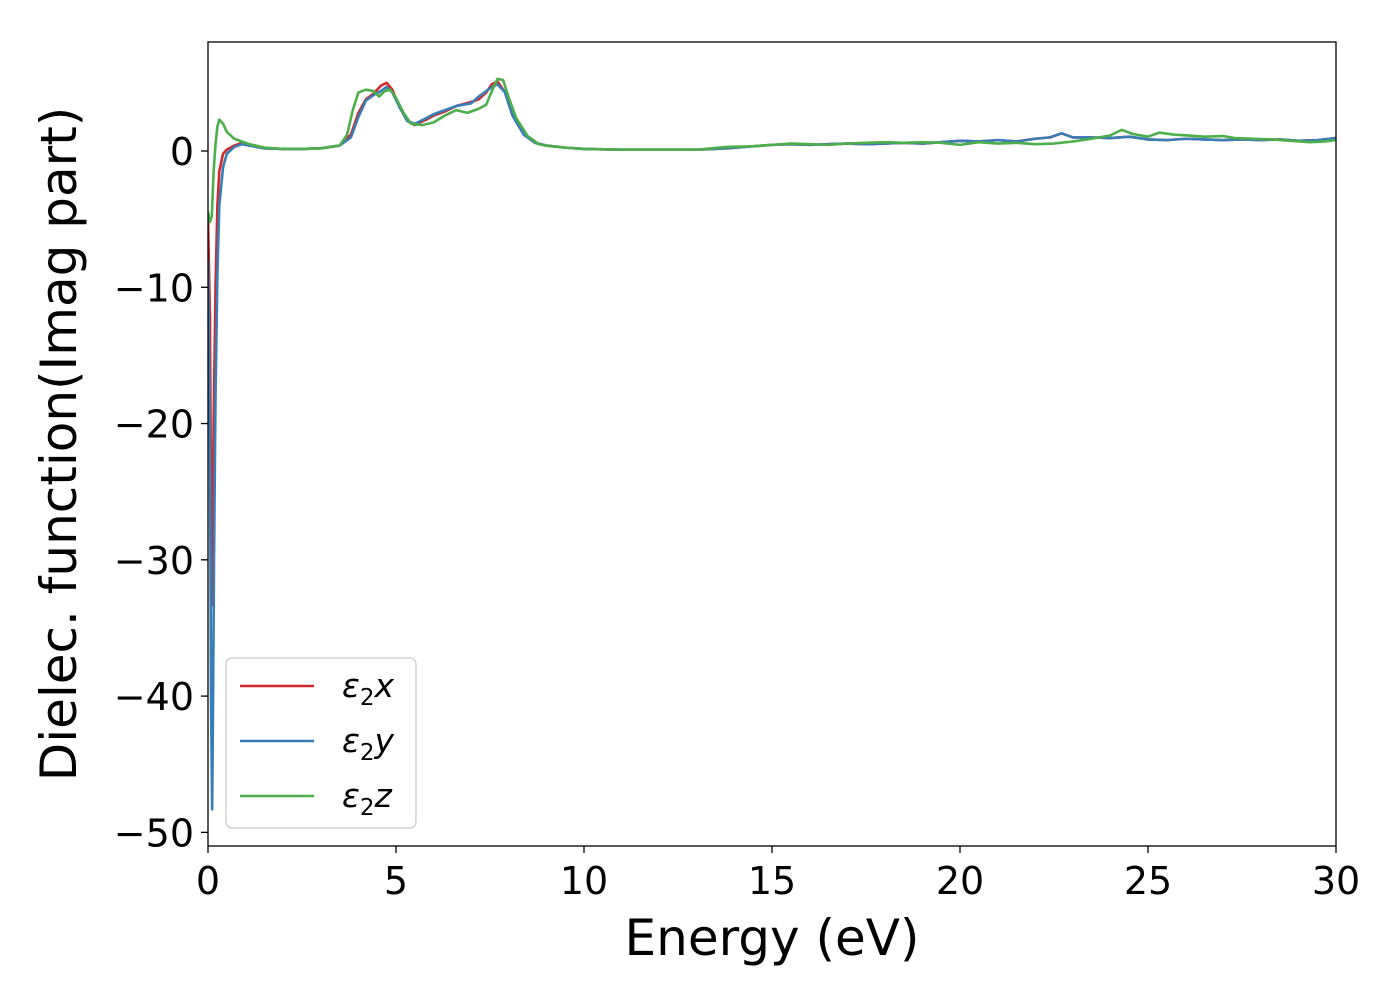 This screenshot has width=1400, height=1000. Describe the element at coordinates (772, 881) in the screenshot. I see `x-tick-label: 15` at that location.